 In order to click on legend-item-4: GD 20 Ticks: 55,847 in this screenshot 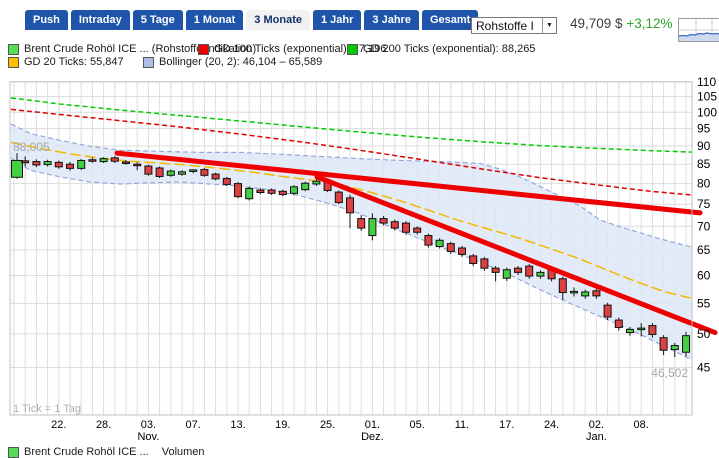, I will do `click(66, 62)`.